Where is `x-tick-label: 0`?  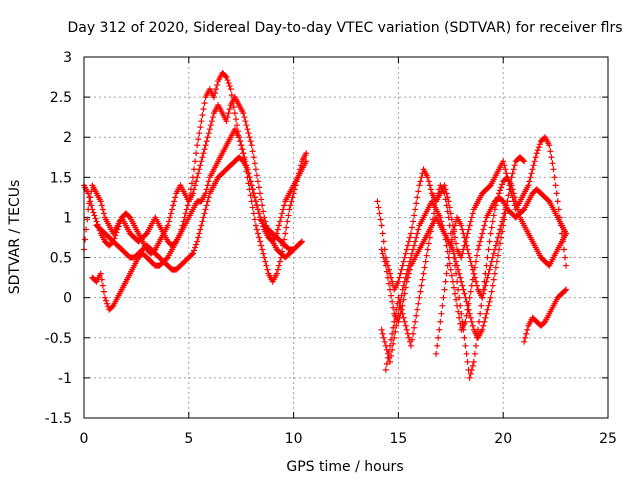
x-tick-label: 0 is located at coordinates (84, 439).